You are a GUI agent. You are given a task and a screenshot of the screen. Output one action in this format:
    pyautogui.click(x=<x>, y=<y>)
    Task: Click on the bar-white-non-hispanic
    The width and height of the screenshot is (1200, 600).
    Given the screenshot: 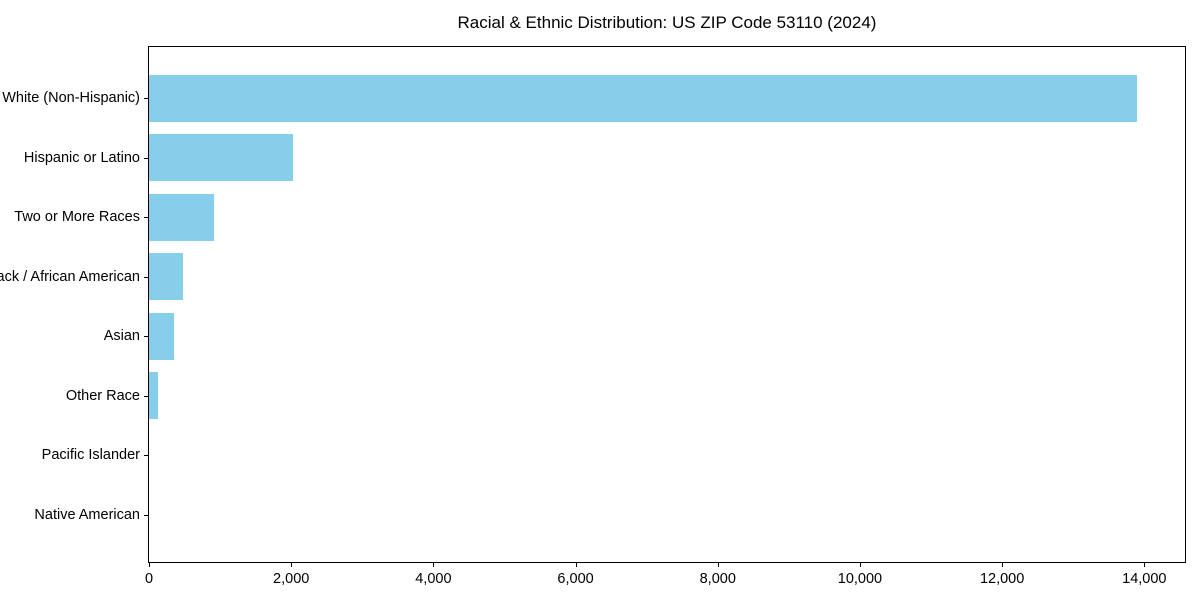 What is the action you would take?
    pyautogui.click(x=643, y=98)
    